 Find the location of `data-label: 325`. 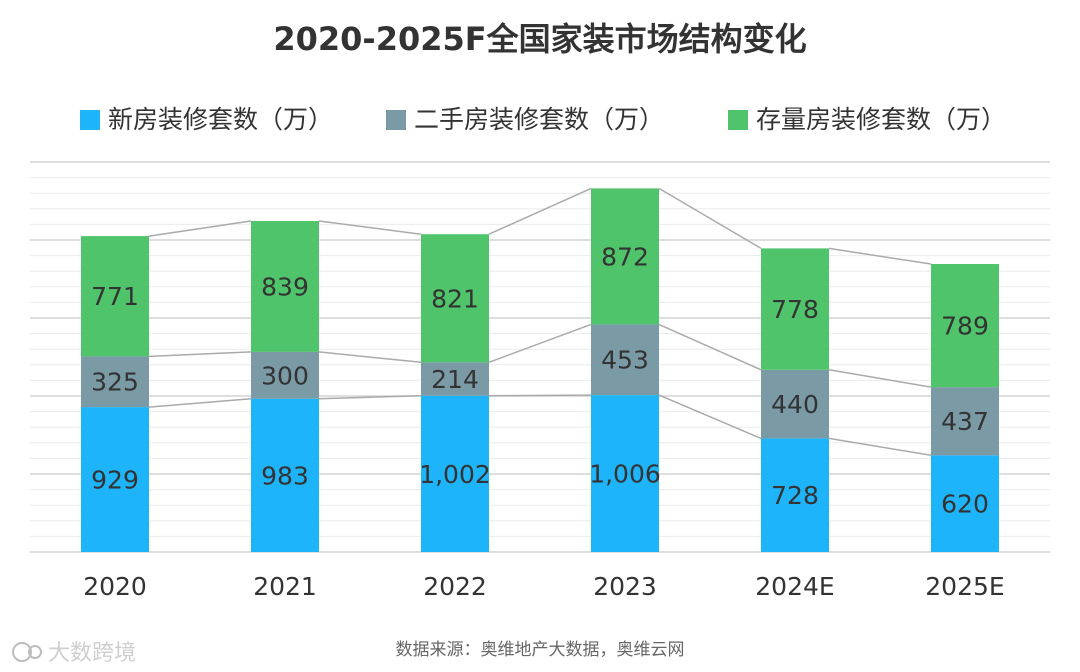

data-label: 325 is located at coordinates (115, 382).